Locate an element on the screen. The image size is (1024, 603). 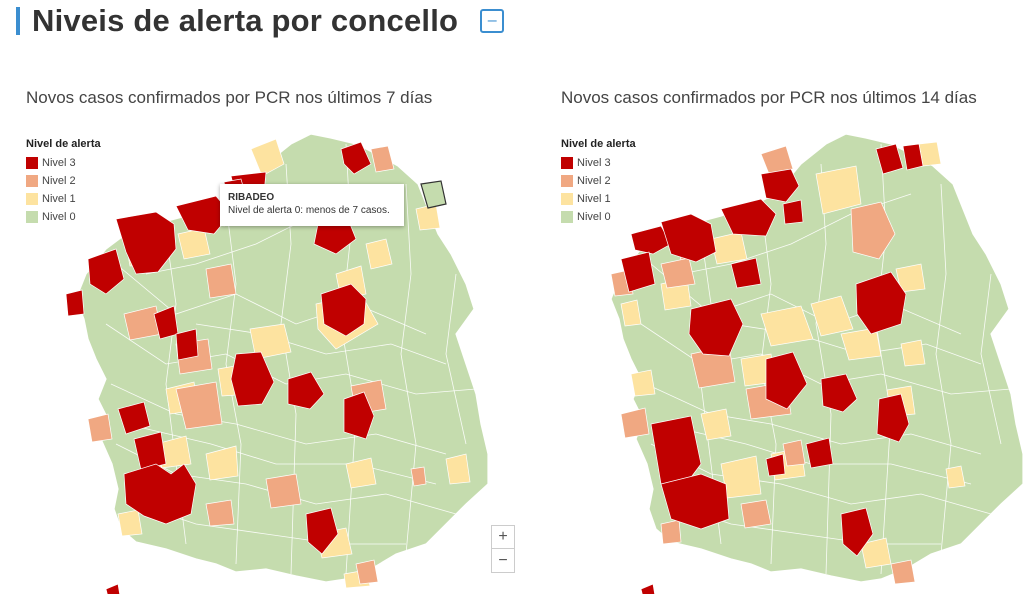
zoom-controls: + − is located at coordinates (503, 549).